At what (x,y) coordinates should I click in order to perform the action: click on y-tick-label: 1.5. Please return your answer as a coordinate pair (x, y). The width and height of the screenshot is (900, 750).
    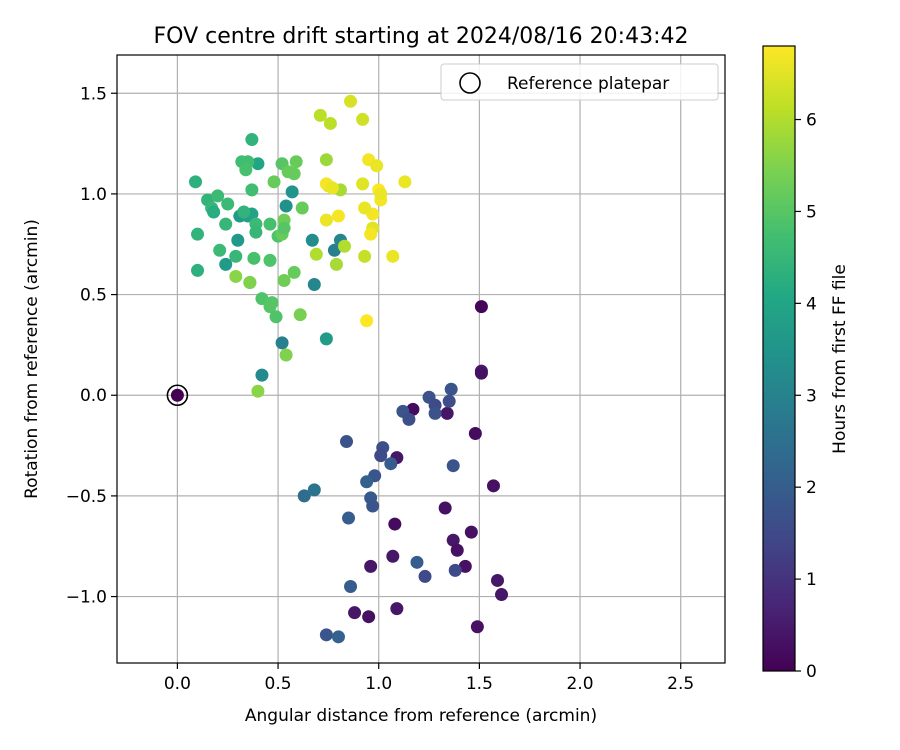
    Looking at the image, I should click on (93, 94).